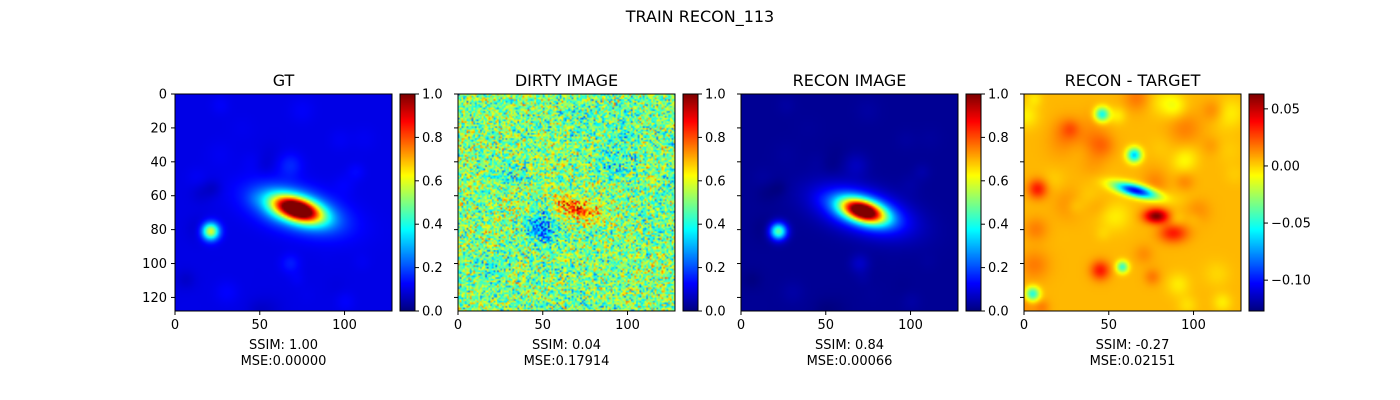 This screenshot has height=400, width=1400. I want to click on subplot-title: DIRTY IMAGE, so click(566, 80).